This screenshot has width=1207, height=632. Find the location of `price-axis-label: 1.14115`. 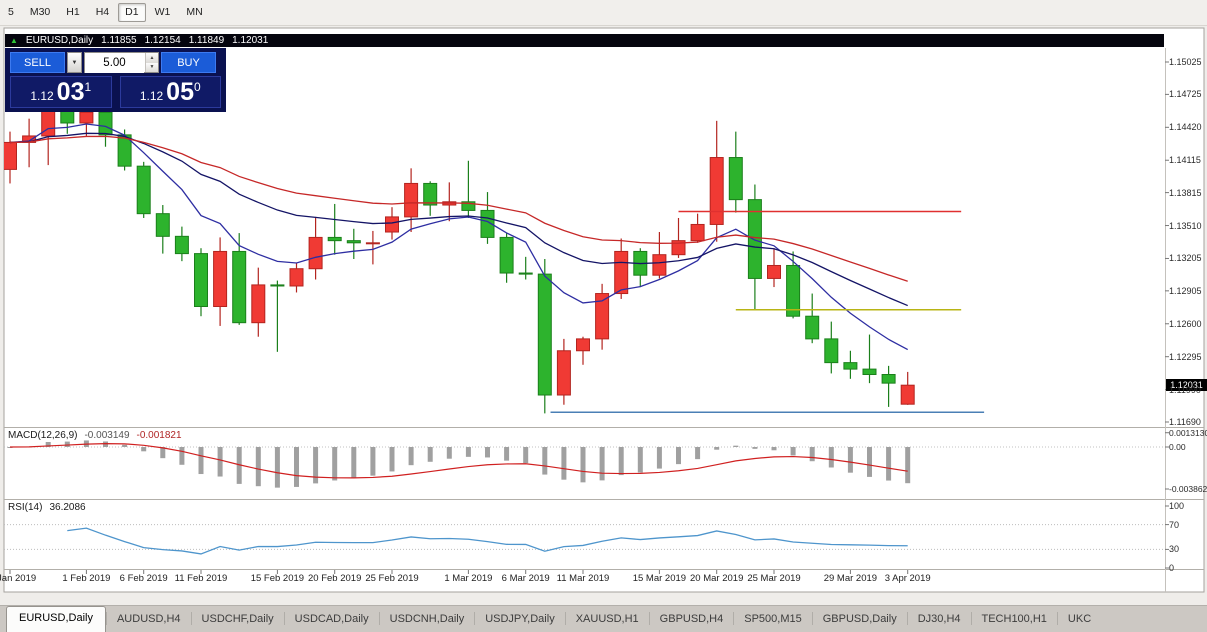

price-axis-label: 1.14115 is located at coordinates (1185, 160).